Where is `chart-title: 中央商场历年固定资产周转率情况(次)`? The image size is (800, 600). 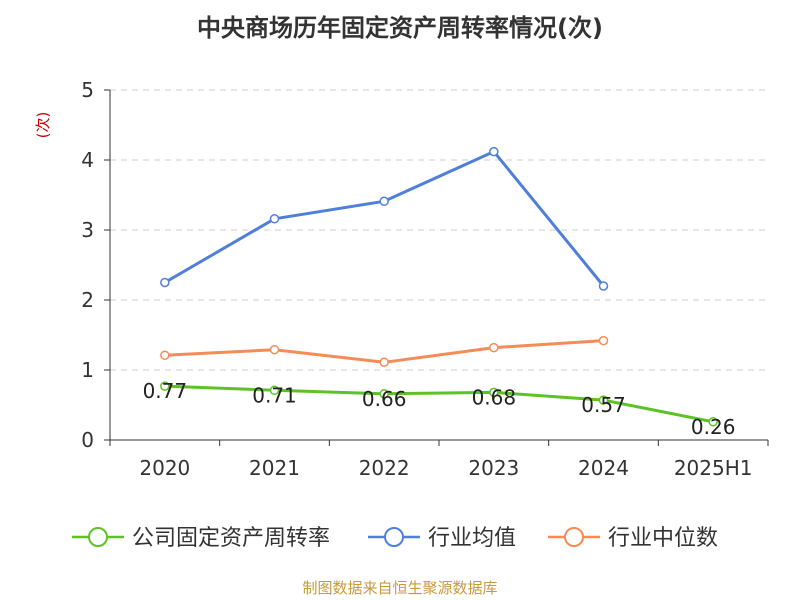 chart-title: 中央商场历年固定资产周转率情况(次) is located at coordinates (400, 28).